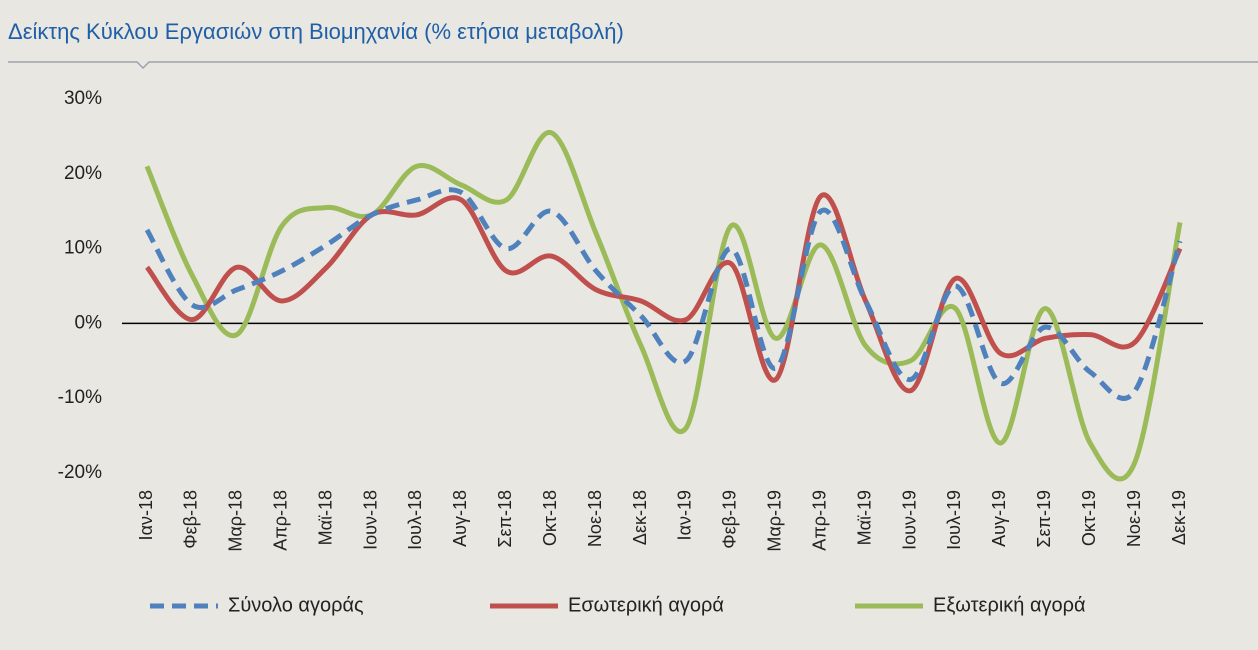  Describe the element at coordinates (775, 521) in the screenshot. I see `x-tick-label: Μαρ-19` at that location.